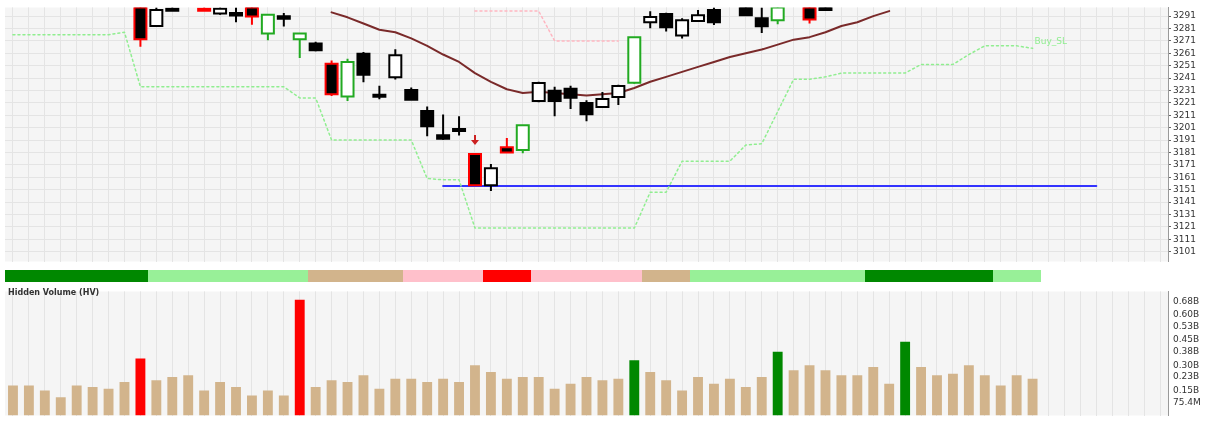 This screenshot has height=423, width=1210. What do you see at coordinates (1184, 102) in the screenshot?
I see `y-tick-label: 3221` at bounding box center [1184, 102].